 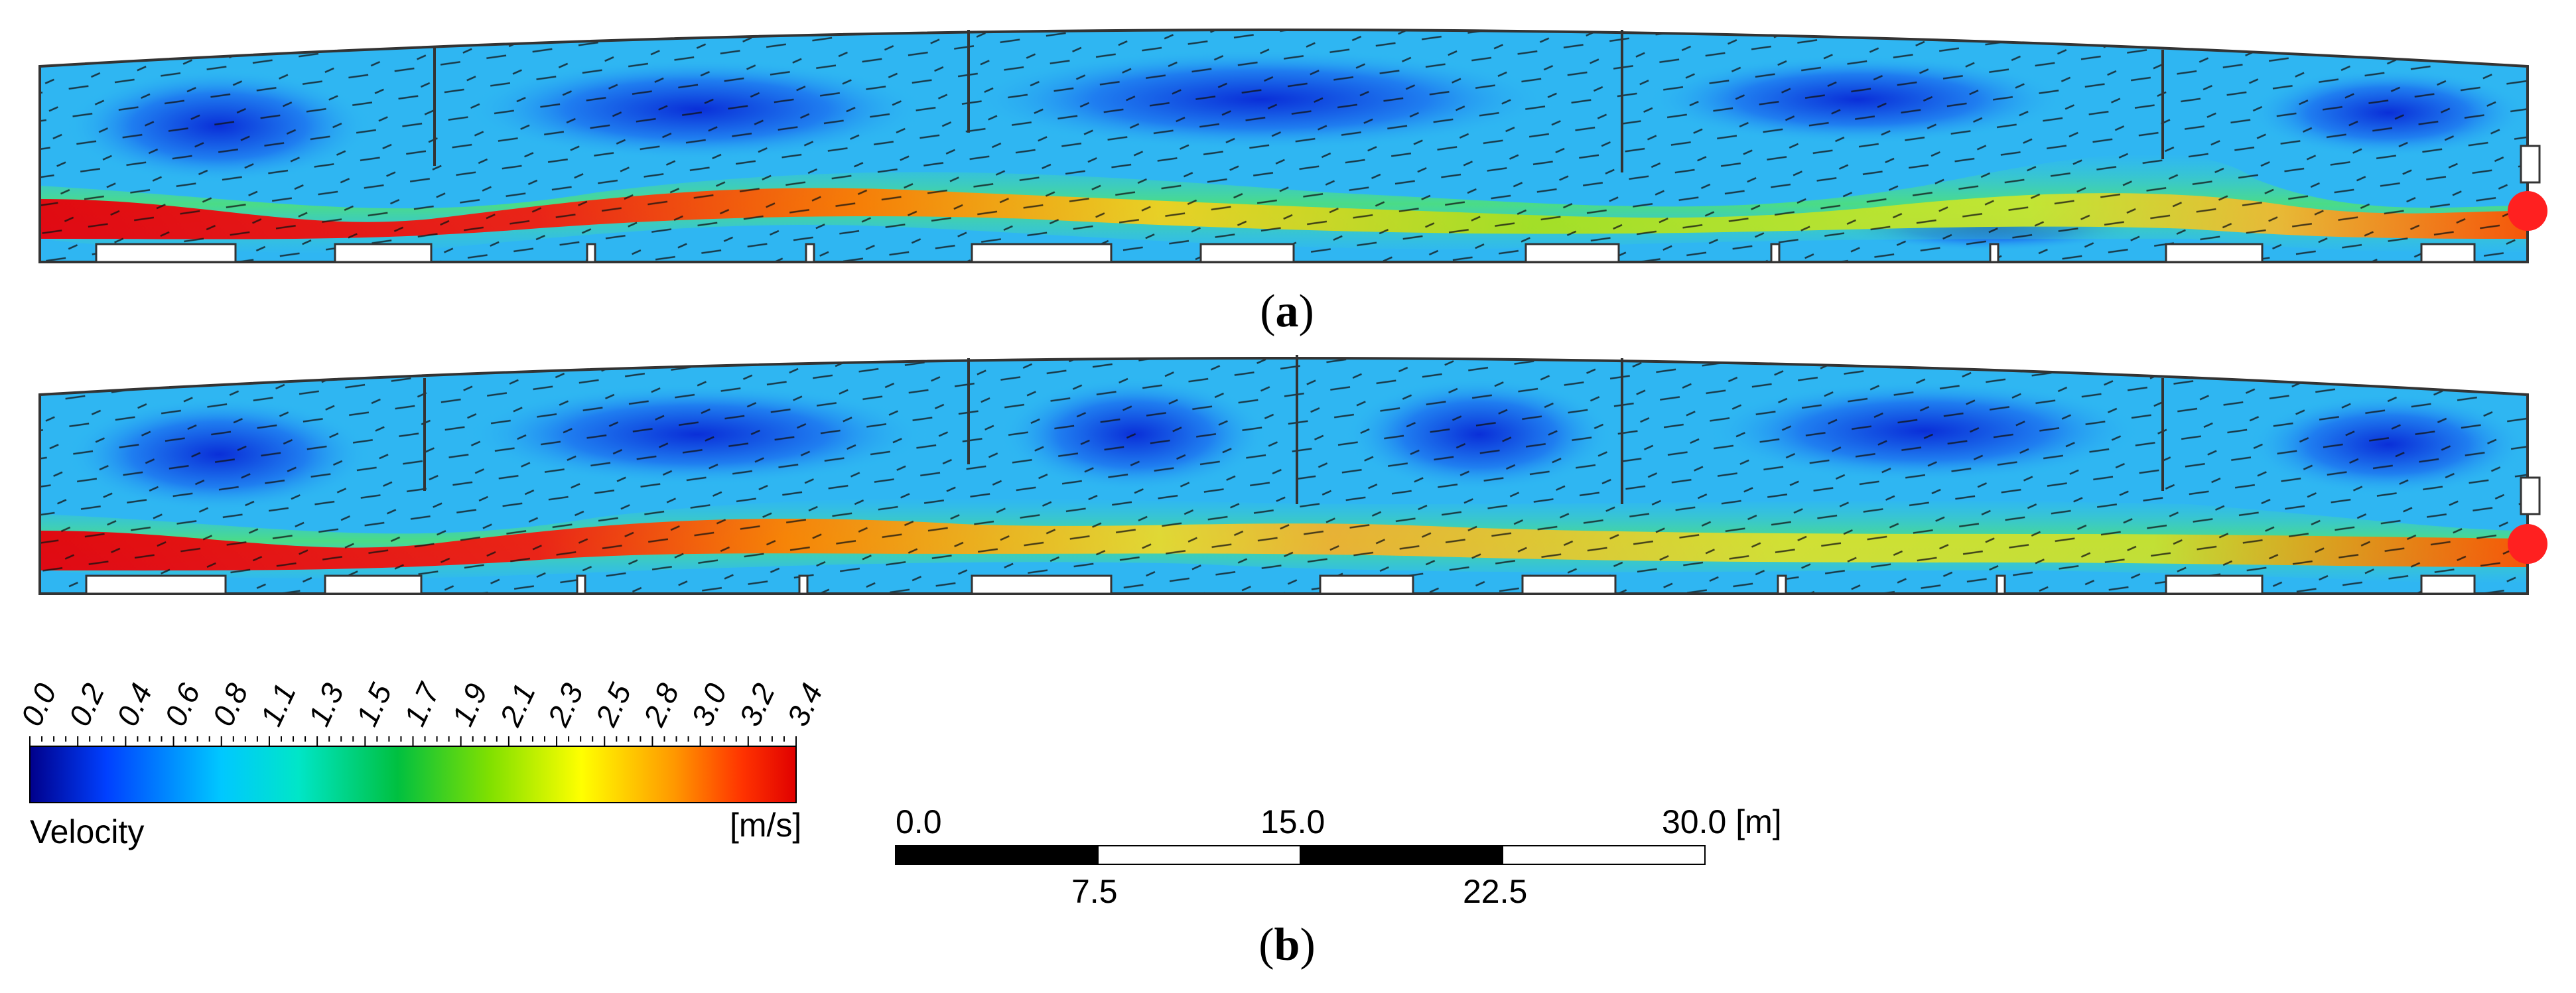 What do you see at coordinates (86, 704) in the screenshot?
I see `legend-tick-label: 0.2` at bounding box center [86, 704].